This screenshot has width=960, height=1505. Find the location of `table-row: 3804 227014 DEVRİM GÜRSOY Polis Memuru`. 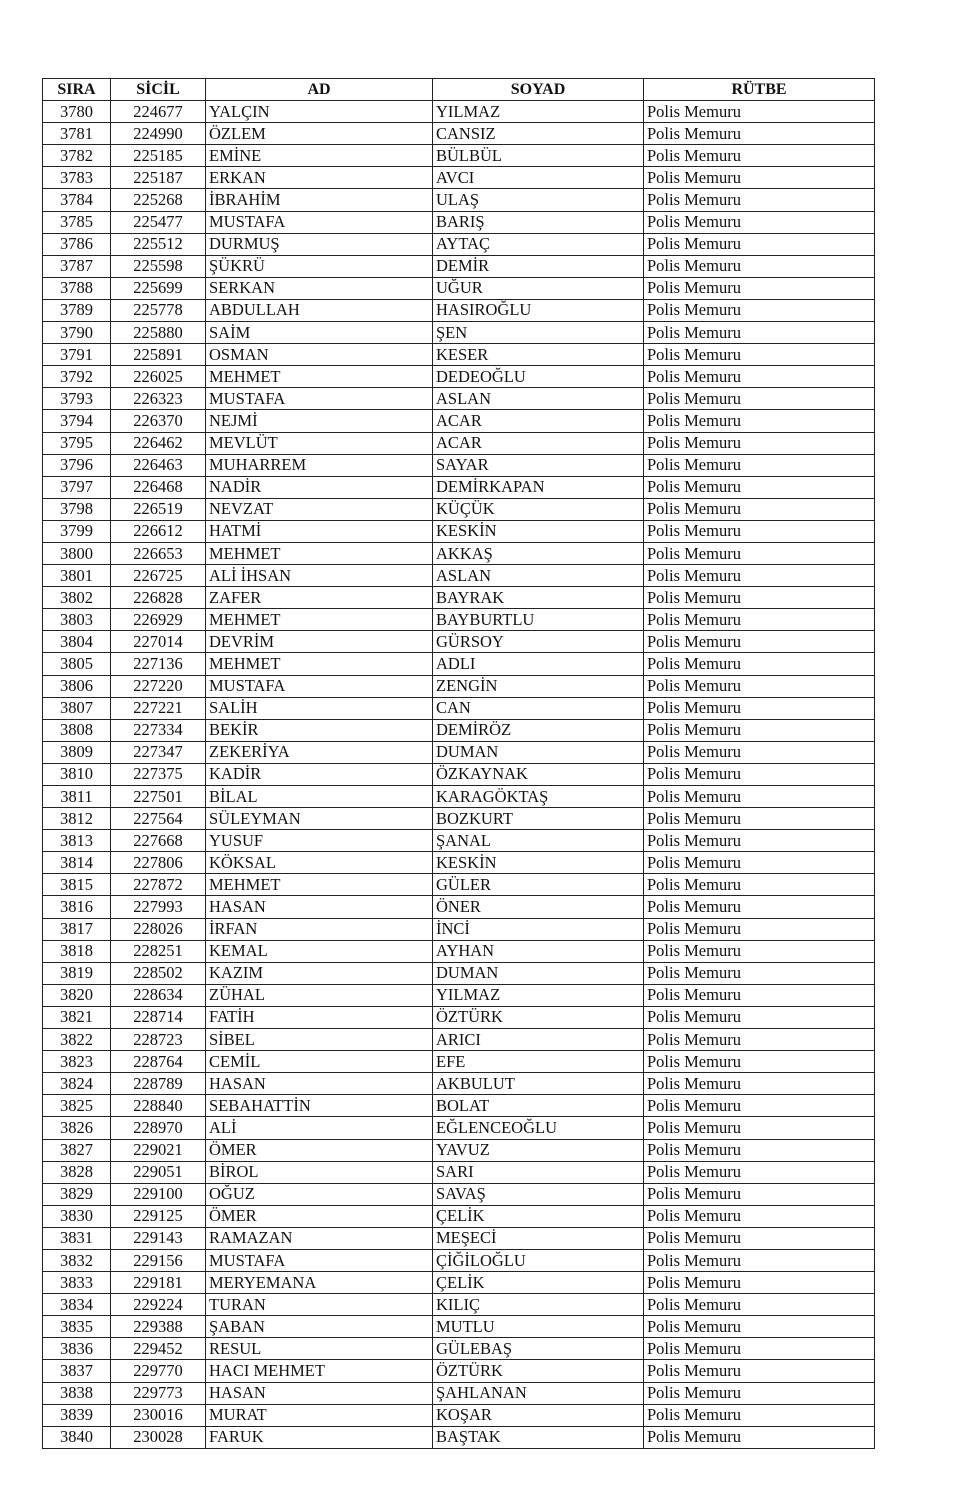

table-row: 3804 227014 DEVRİM GÜRSOY Polis Memuru is located at coordinates (458, 642).